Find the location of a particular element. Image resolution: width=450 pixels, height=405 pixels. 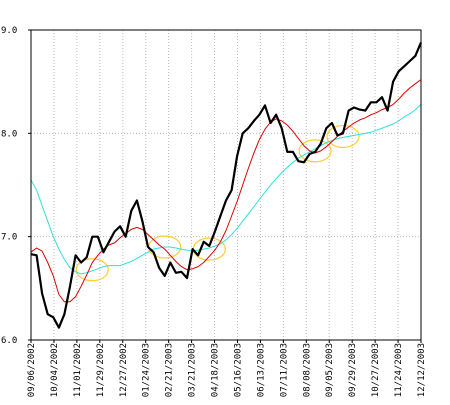

y-axis-ticks: 6.0 7.0 8.0 9.0 is located at coordinates (16, 186).